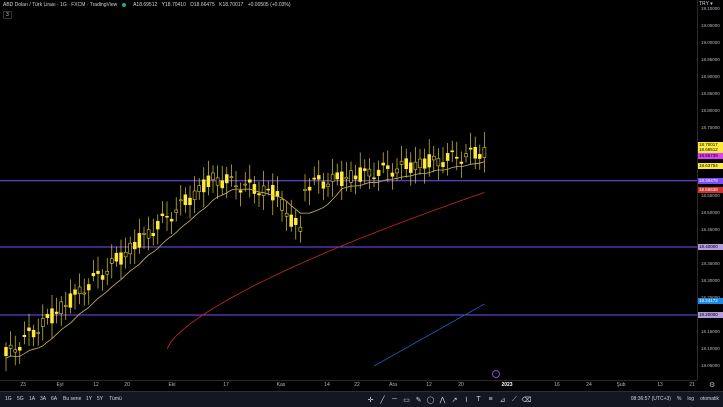  What do you see at coordinates (406, 400) in the screenshot?
I see `rectangle-icon: ▭` at bounding box center [406, 400].